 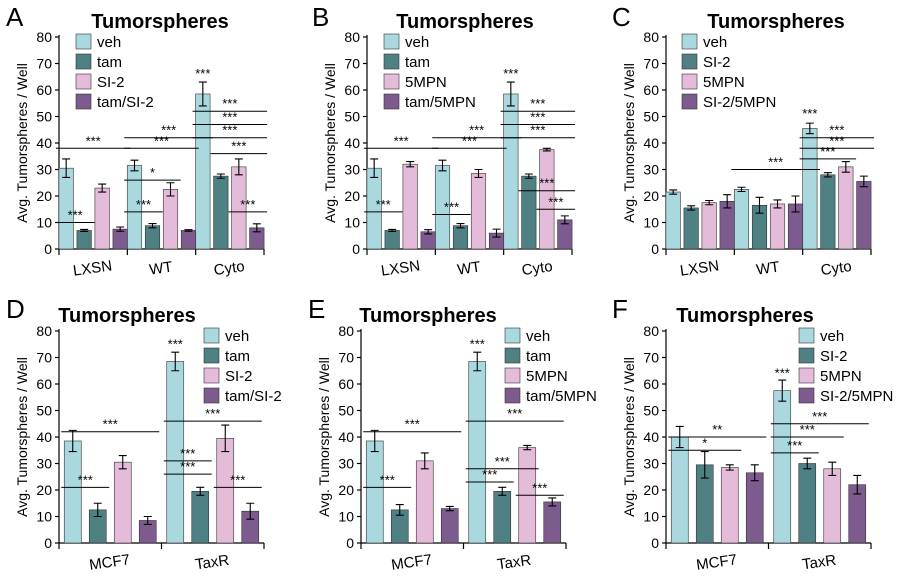 I want to click on panel-letter: A, so click(x=15, y=17).